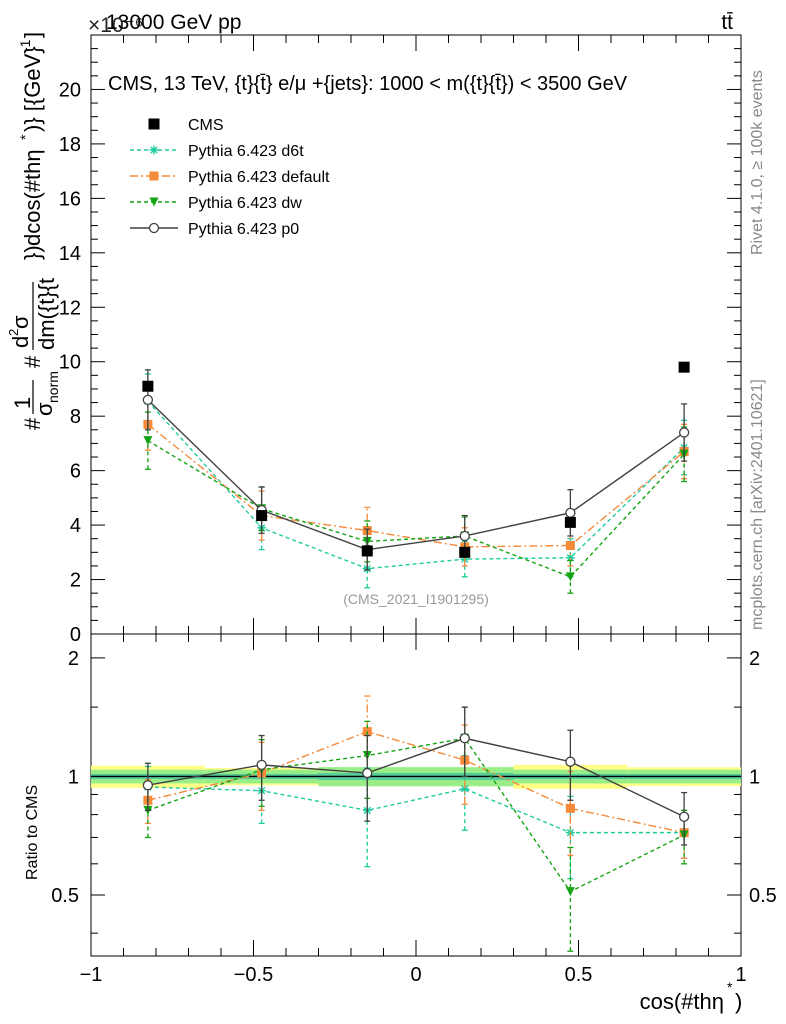 This screenshot has width=786, height=1024. Describe the element at coordinates (75, 417) in the screenshot. I see `y-tick-label: 8` at that location.